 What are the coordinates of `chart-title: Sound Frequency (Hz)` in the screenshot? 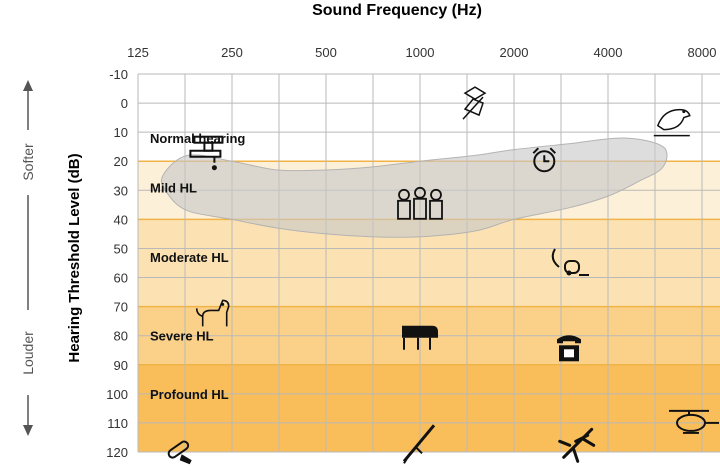 It's located at (397, 10).